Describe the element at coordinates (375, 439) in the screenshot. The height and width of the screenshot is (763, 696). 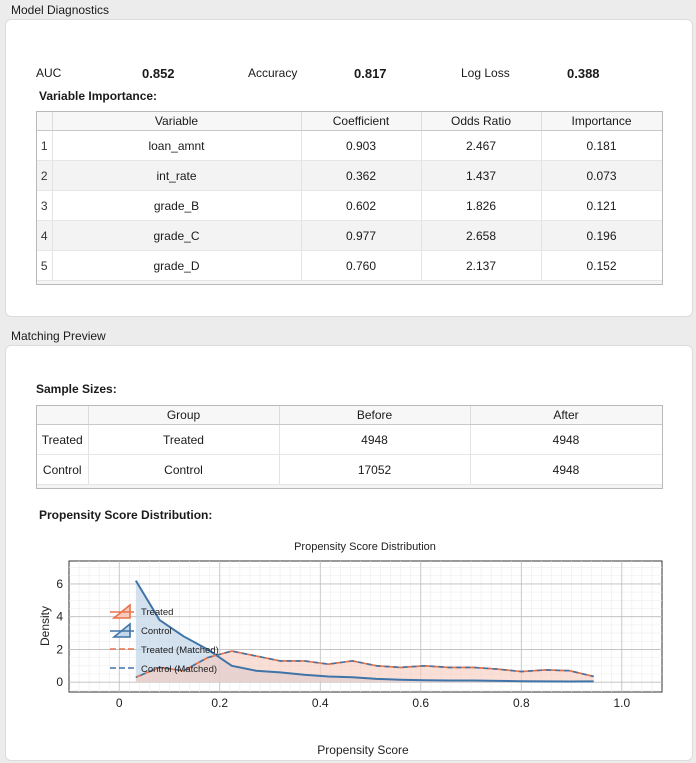
I see `before-cell: 4948` at that location.